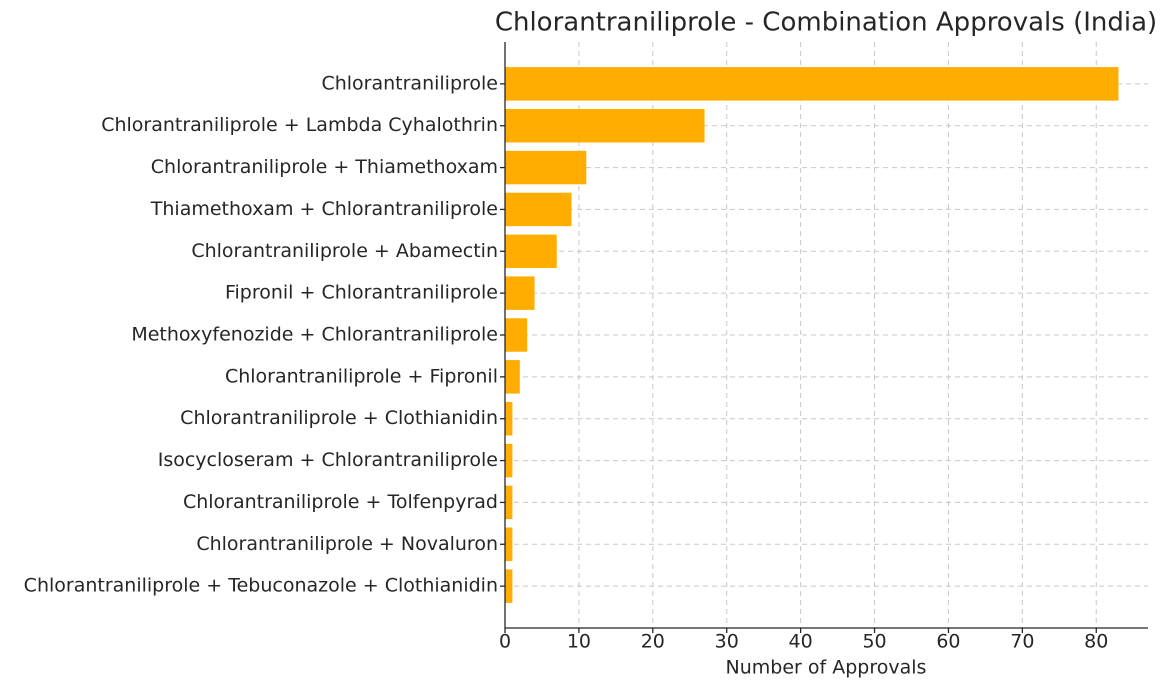 This screenshot has width=1170, height=691. I want to click on y-tick-label: Thiamethoxam + Chlorantraniliprole, so click(324, 209).